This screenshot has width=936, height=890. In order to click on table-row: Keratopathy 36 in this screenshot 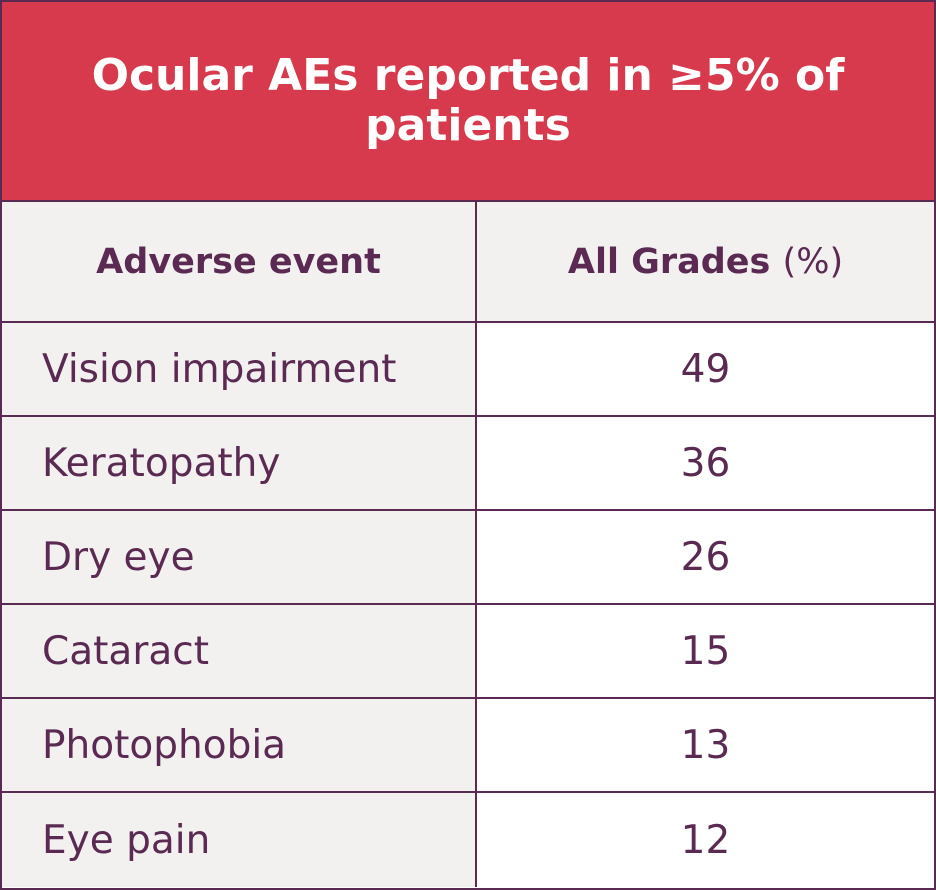, I will do `click(468, 464)`.